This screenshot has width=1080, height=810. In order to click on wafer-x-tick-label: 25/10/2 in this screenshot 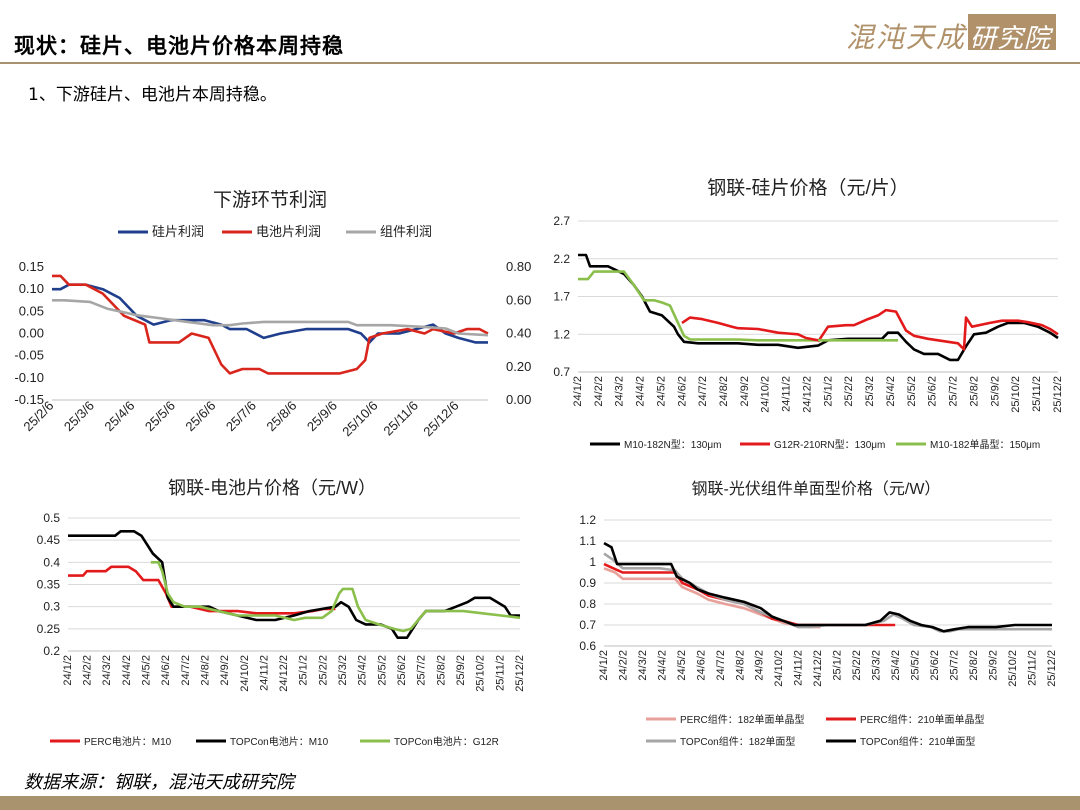, I will do `click(1016, 394)`.